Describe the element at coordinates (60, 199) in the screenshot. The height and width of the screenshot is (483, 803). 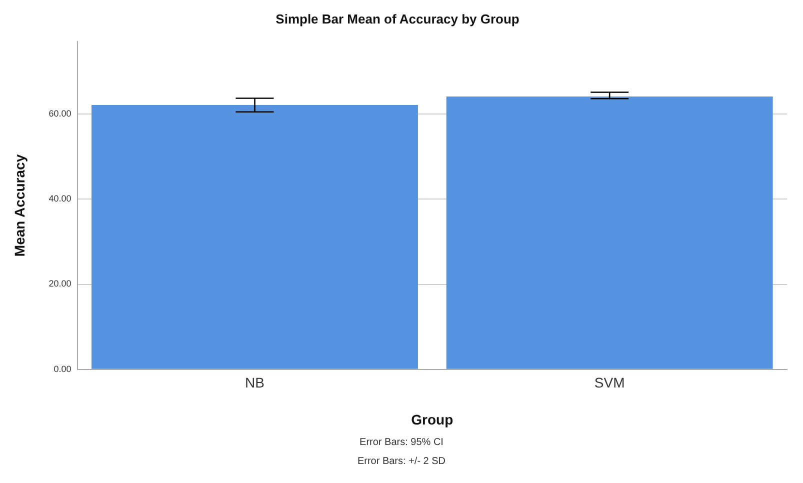
I see `y-tick-label: 40.00` at that location.